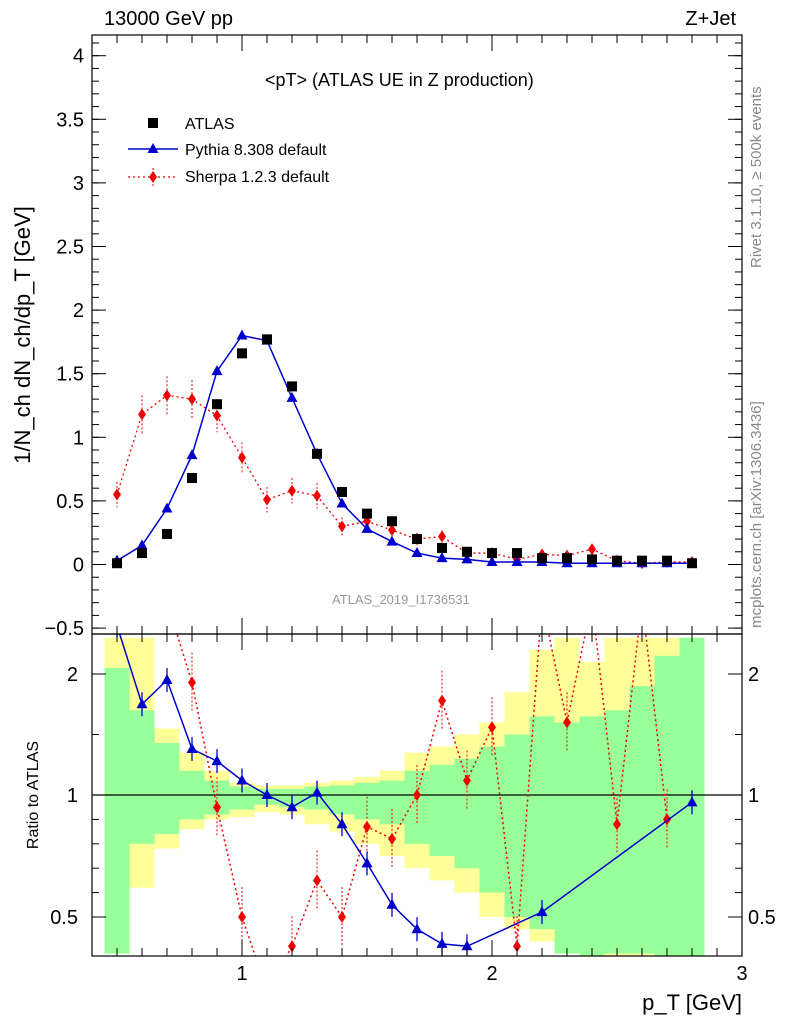 This screenshot has height=1024, width=786. What do you see at coordinates (64, 918) in the screenshot?
I see `ratio-y-tick-label: 0.5` at bounding box center [64, 918].